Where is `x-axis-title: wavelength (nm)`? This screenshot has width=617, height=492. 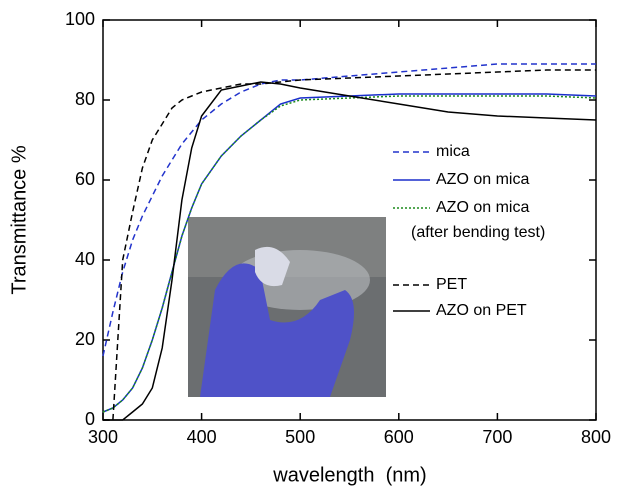 x-axis-title: wavelength (nm) is located at coordinates (349, 475).